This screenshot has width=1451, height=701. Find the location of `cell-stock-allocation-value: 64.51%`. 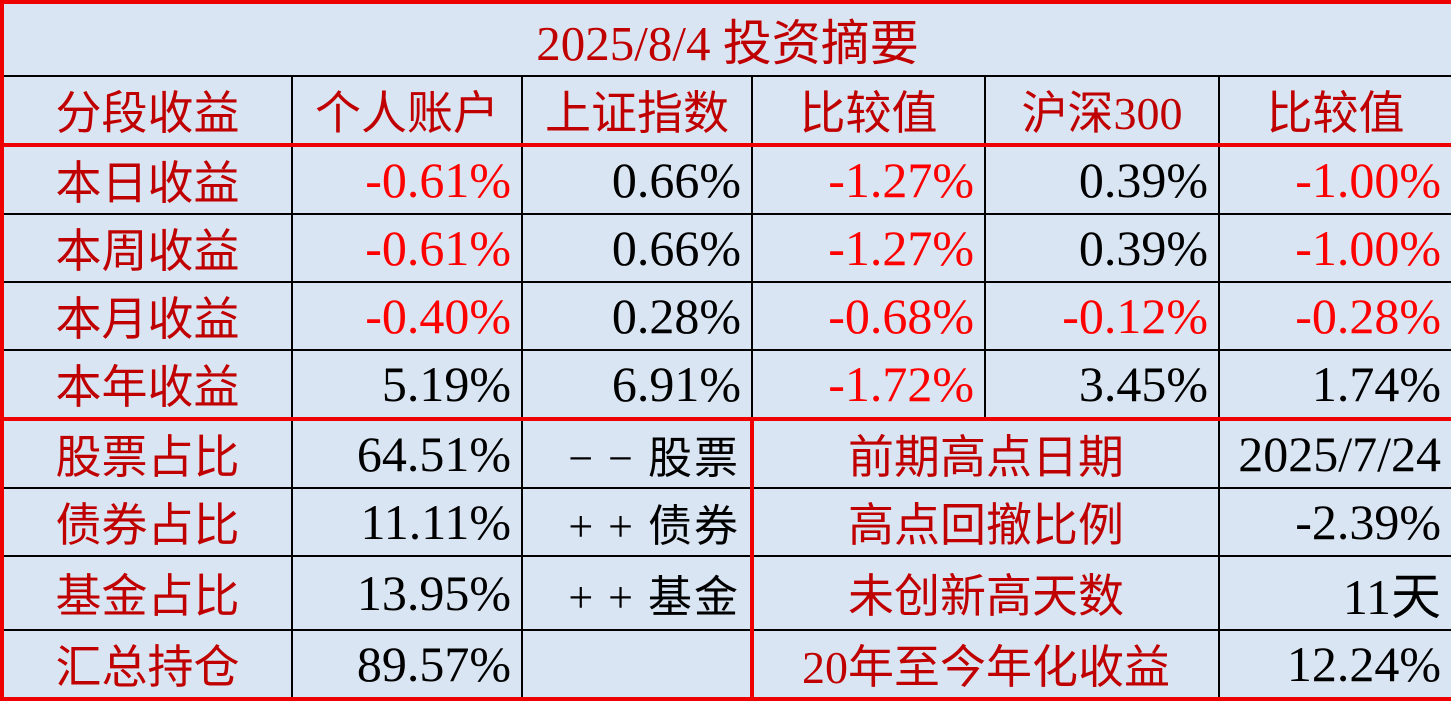

cell-stock-allocation-value: 64.51% is located at coordinates (407, 453).